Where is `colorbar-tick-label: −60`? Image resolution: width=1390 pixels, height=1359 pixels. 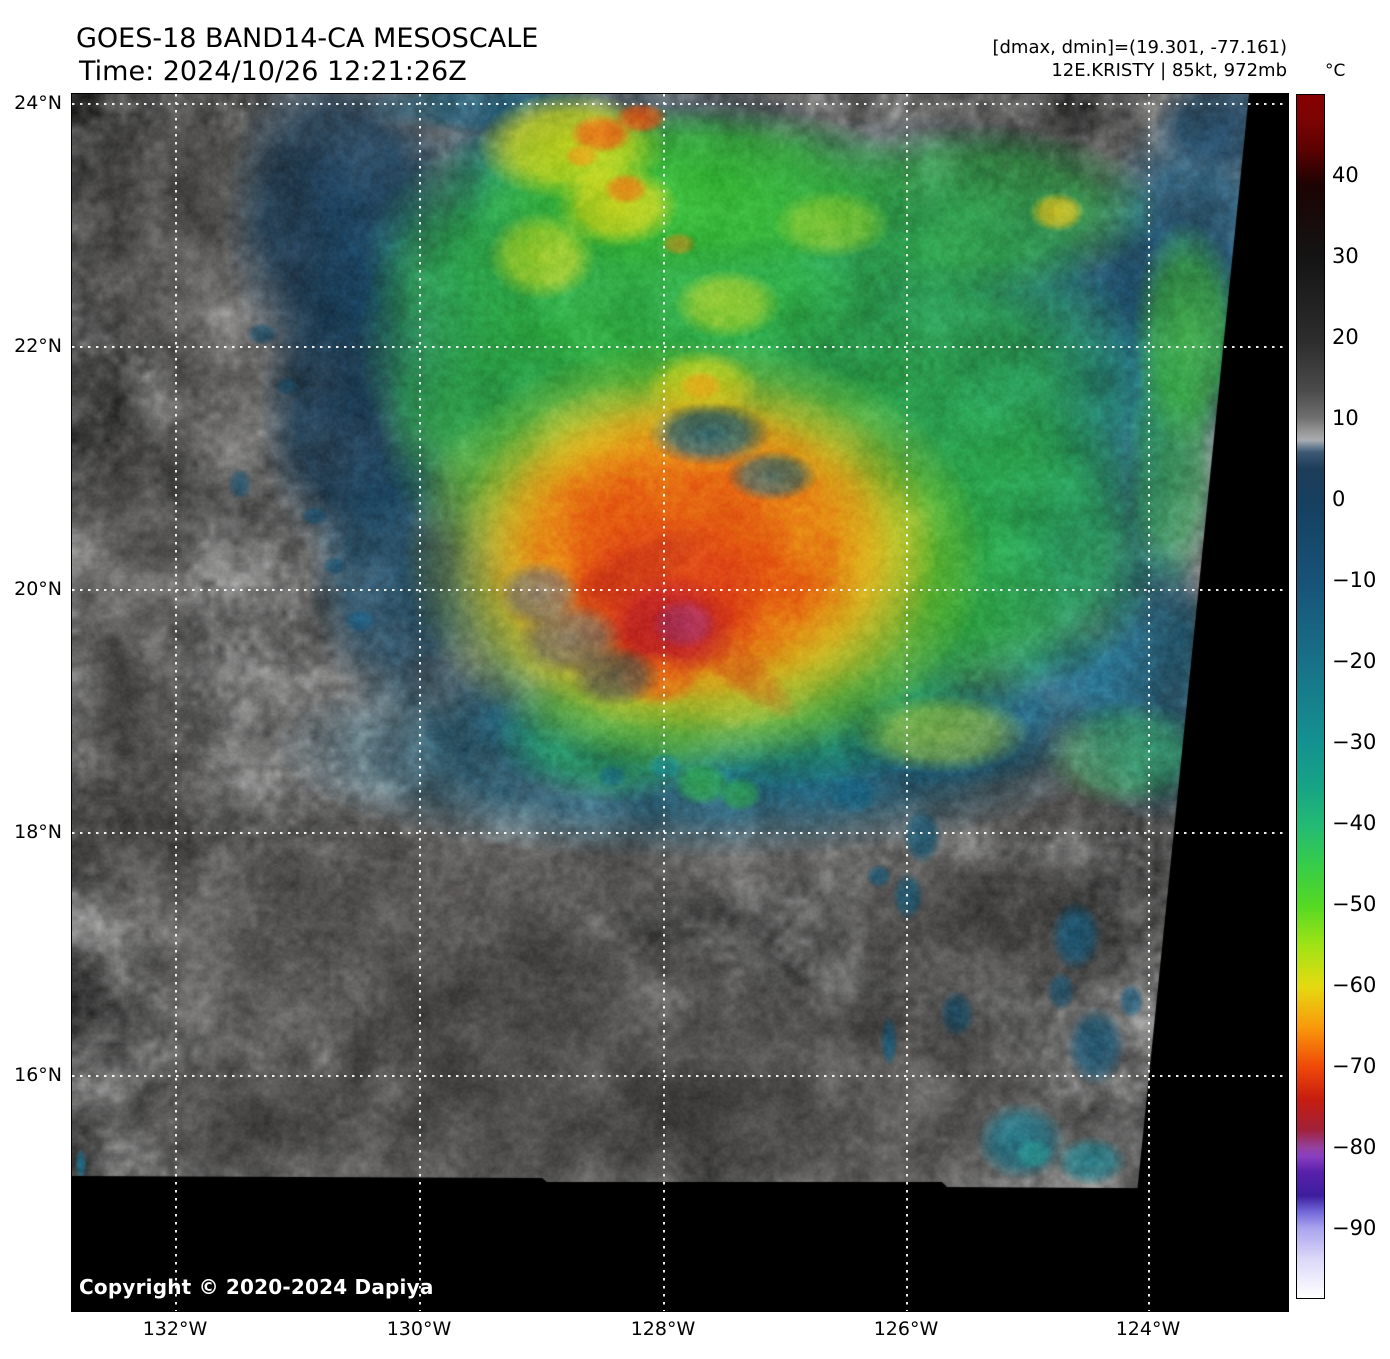 colorbar-tick-label: −60 is located at coordinates (1354, 985).